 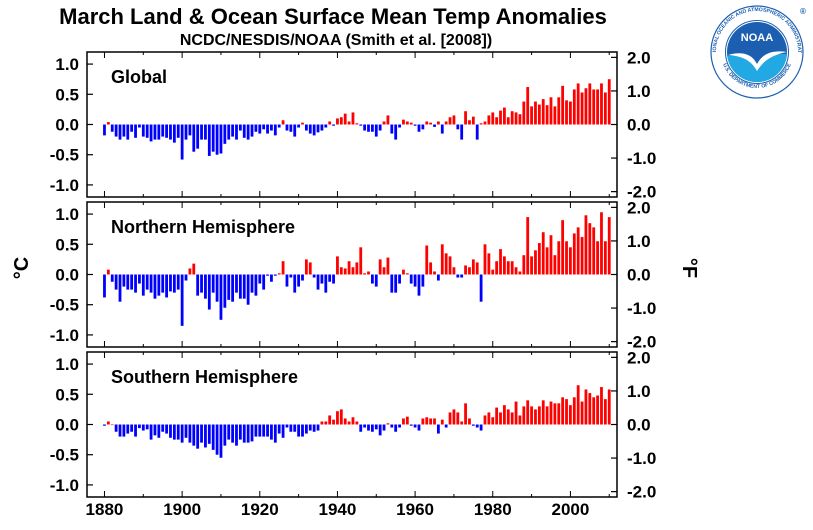 I want to click on bar-1983, so click(x=504, y=265).